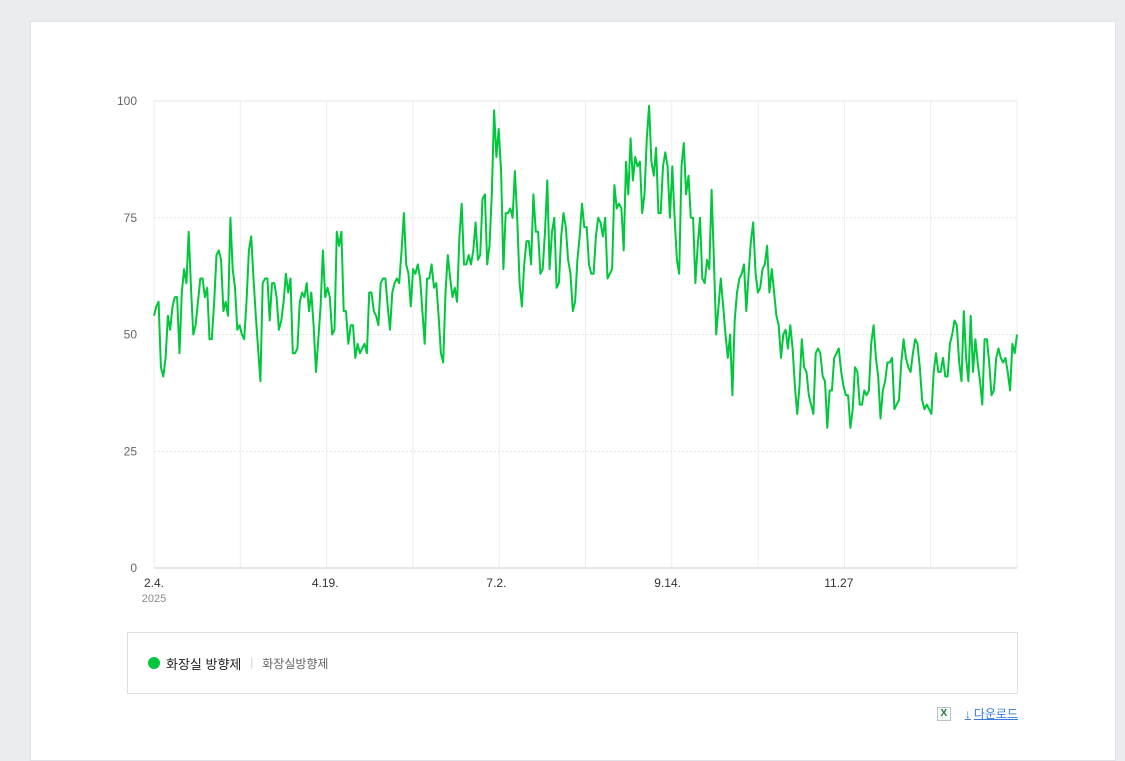  What do you see at coordinates (154, 663) in the screenshot?
I see `legend-dot` at bounding box center [154, 663].